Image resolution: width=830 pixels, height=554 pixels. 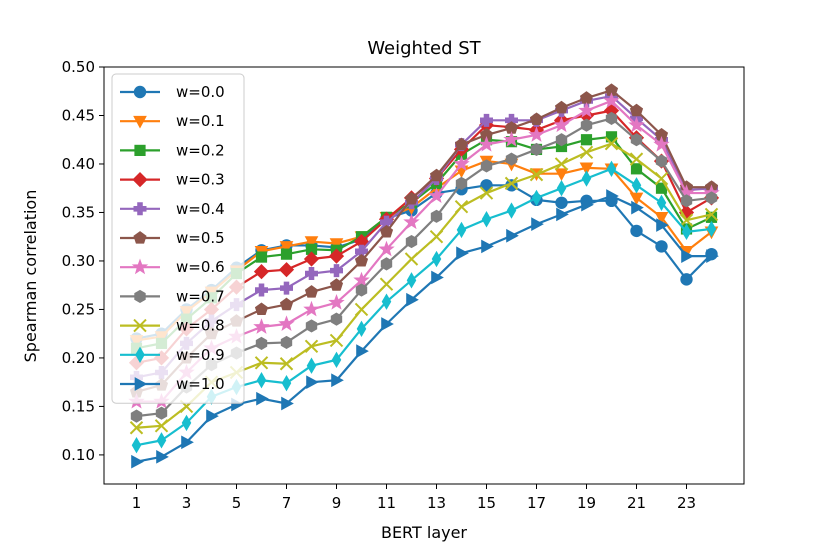 What do you see at coordinates (200, 355) in the screenshot?
I see `legend-label: w=0.9` at bounding box center [200, 355].